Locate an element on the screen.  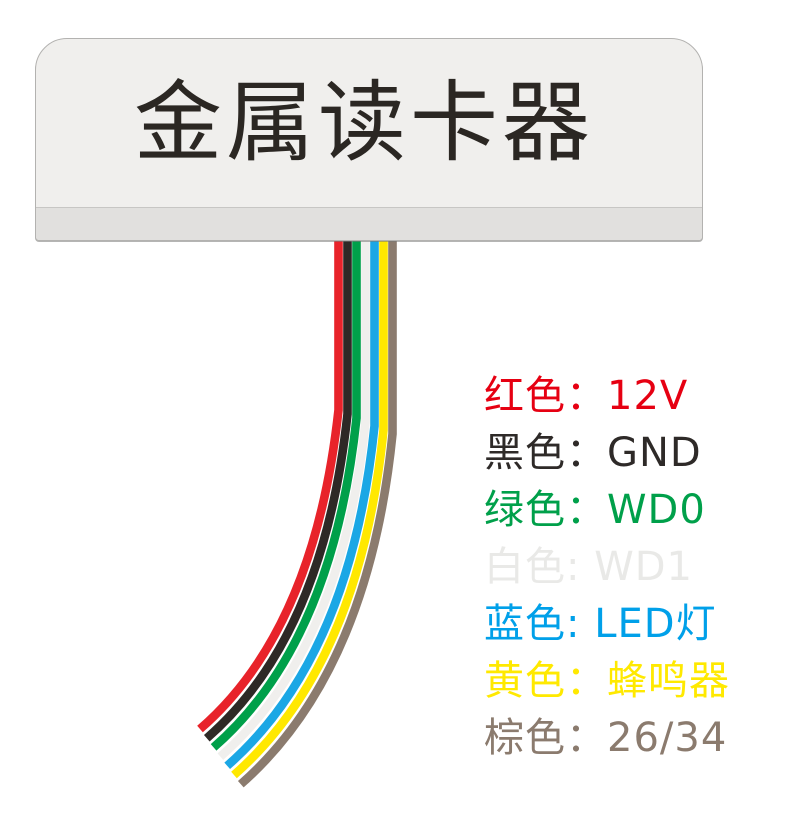
legend-item-blue: 蓝色: LED灯 is located at coordinates (600, 624).